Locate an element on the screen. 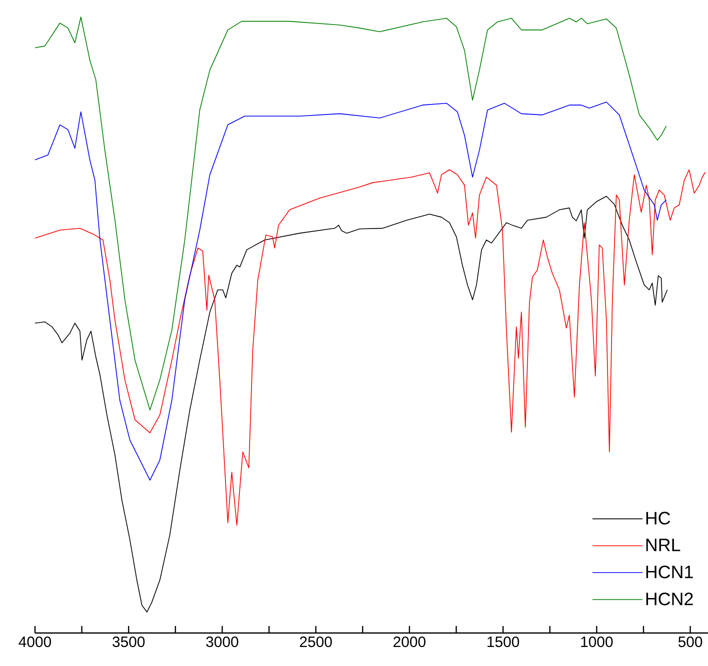 This screenshot has height=666, width=708. x-tick-label: 3000 is located at coordinates (222, 642).